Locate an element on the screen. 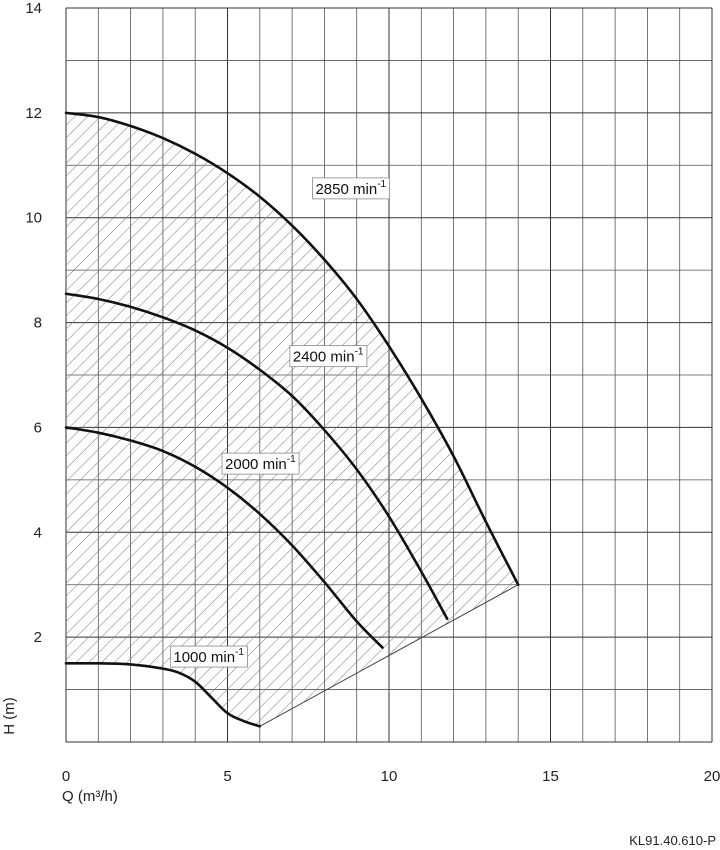 The height and width of the screenshot is (850, 720). y-tick-label: 10 is located at coordinates (33, 218).